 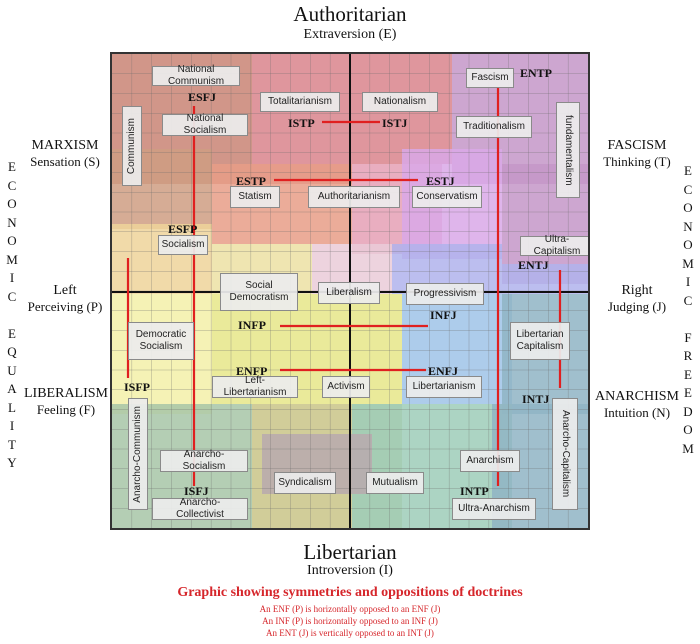 What do you see at coordinates (354, 197) in the screenshot?
I see `doctrine-label: Authoritarianism` at bounding box center [354, 197].